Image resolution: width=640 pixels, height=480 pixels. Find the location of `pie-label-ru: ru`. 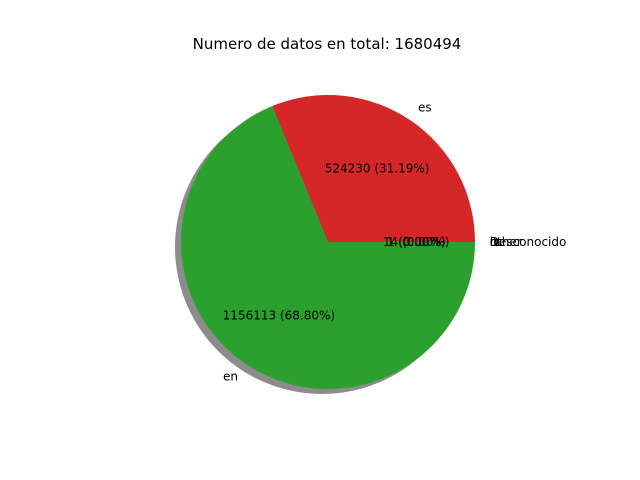

pie-label-ru: ru is located at coordinates (496, 242).